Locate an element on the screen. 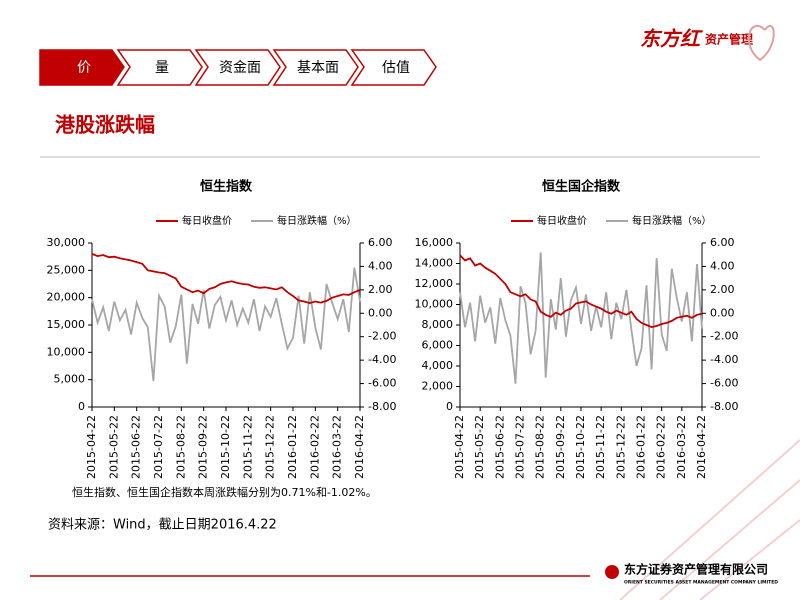 Image resolution: width=800 pixels, height=600 pixels. tab-label: 基本面 is located at coordinates (318, 67).